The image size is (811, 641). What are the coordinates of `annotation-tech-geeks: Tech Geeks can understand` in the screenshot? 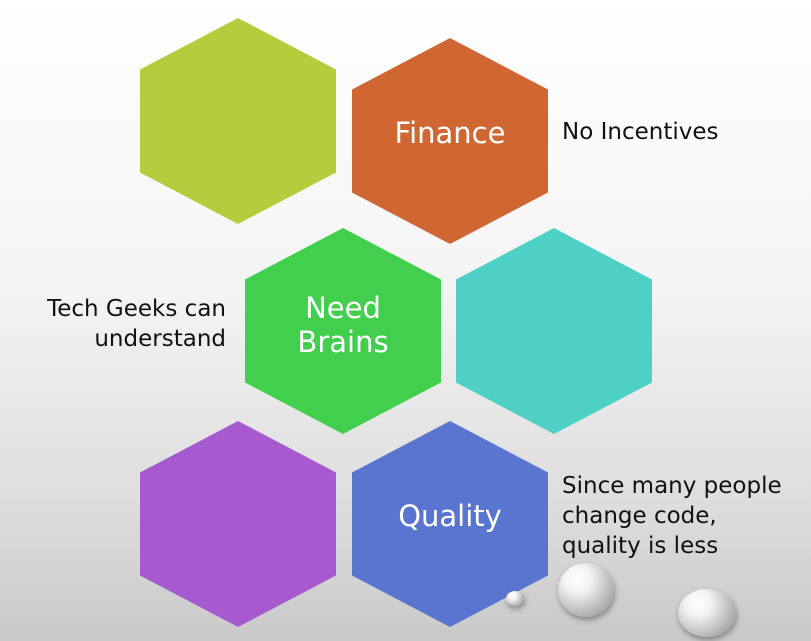 It's located at (136, 324).